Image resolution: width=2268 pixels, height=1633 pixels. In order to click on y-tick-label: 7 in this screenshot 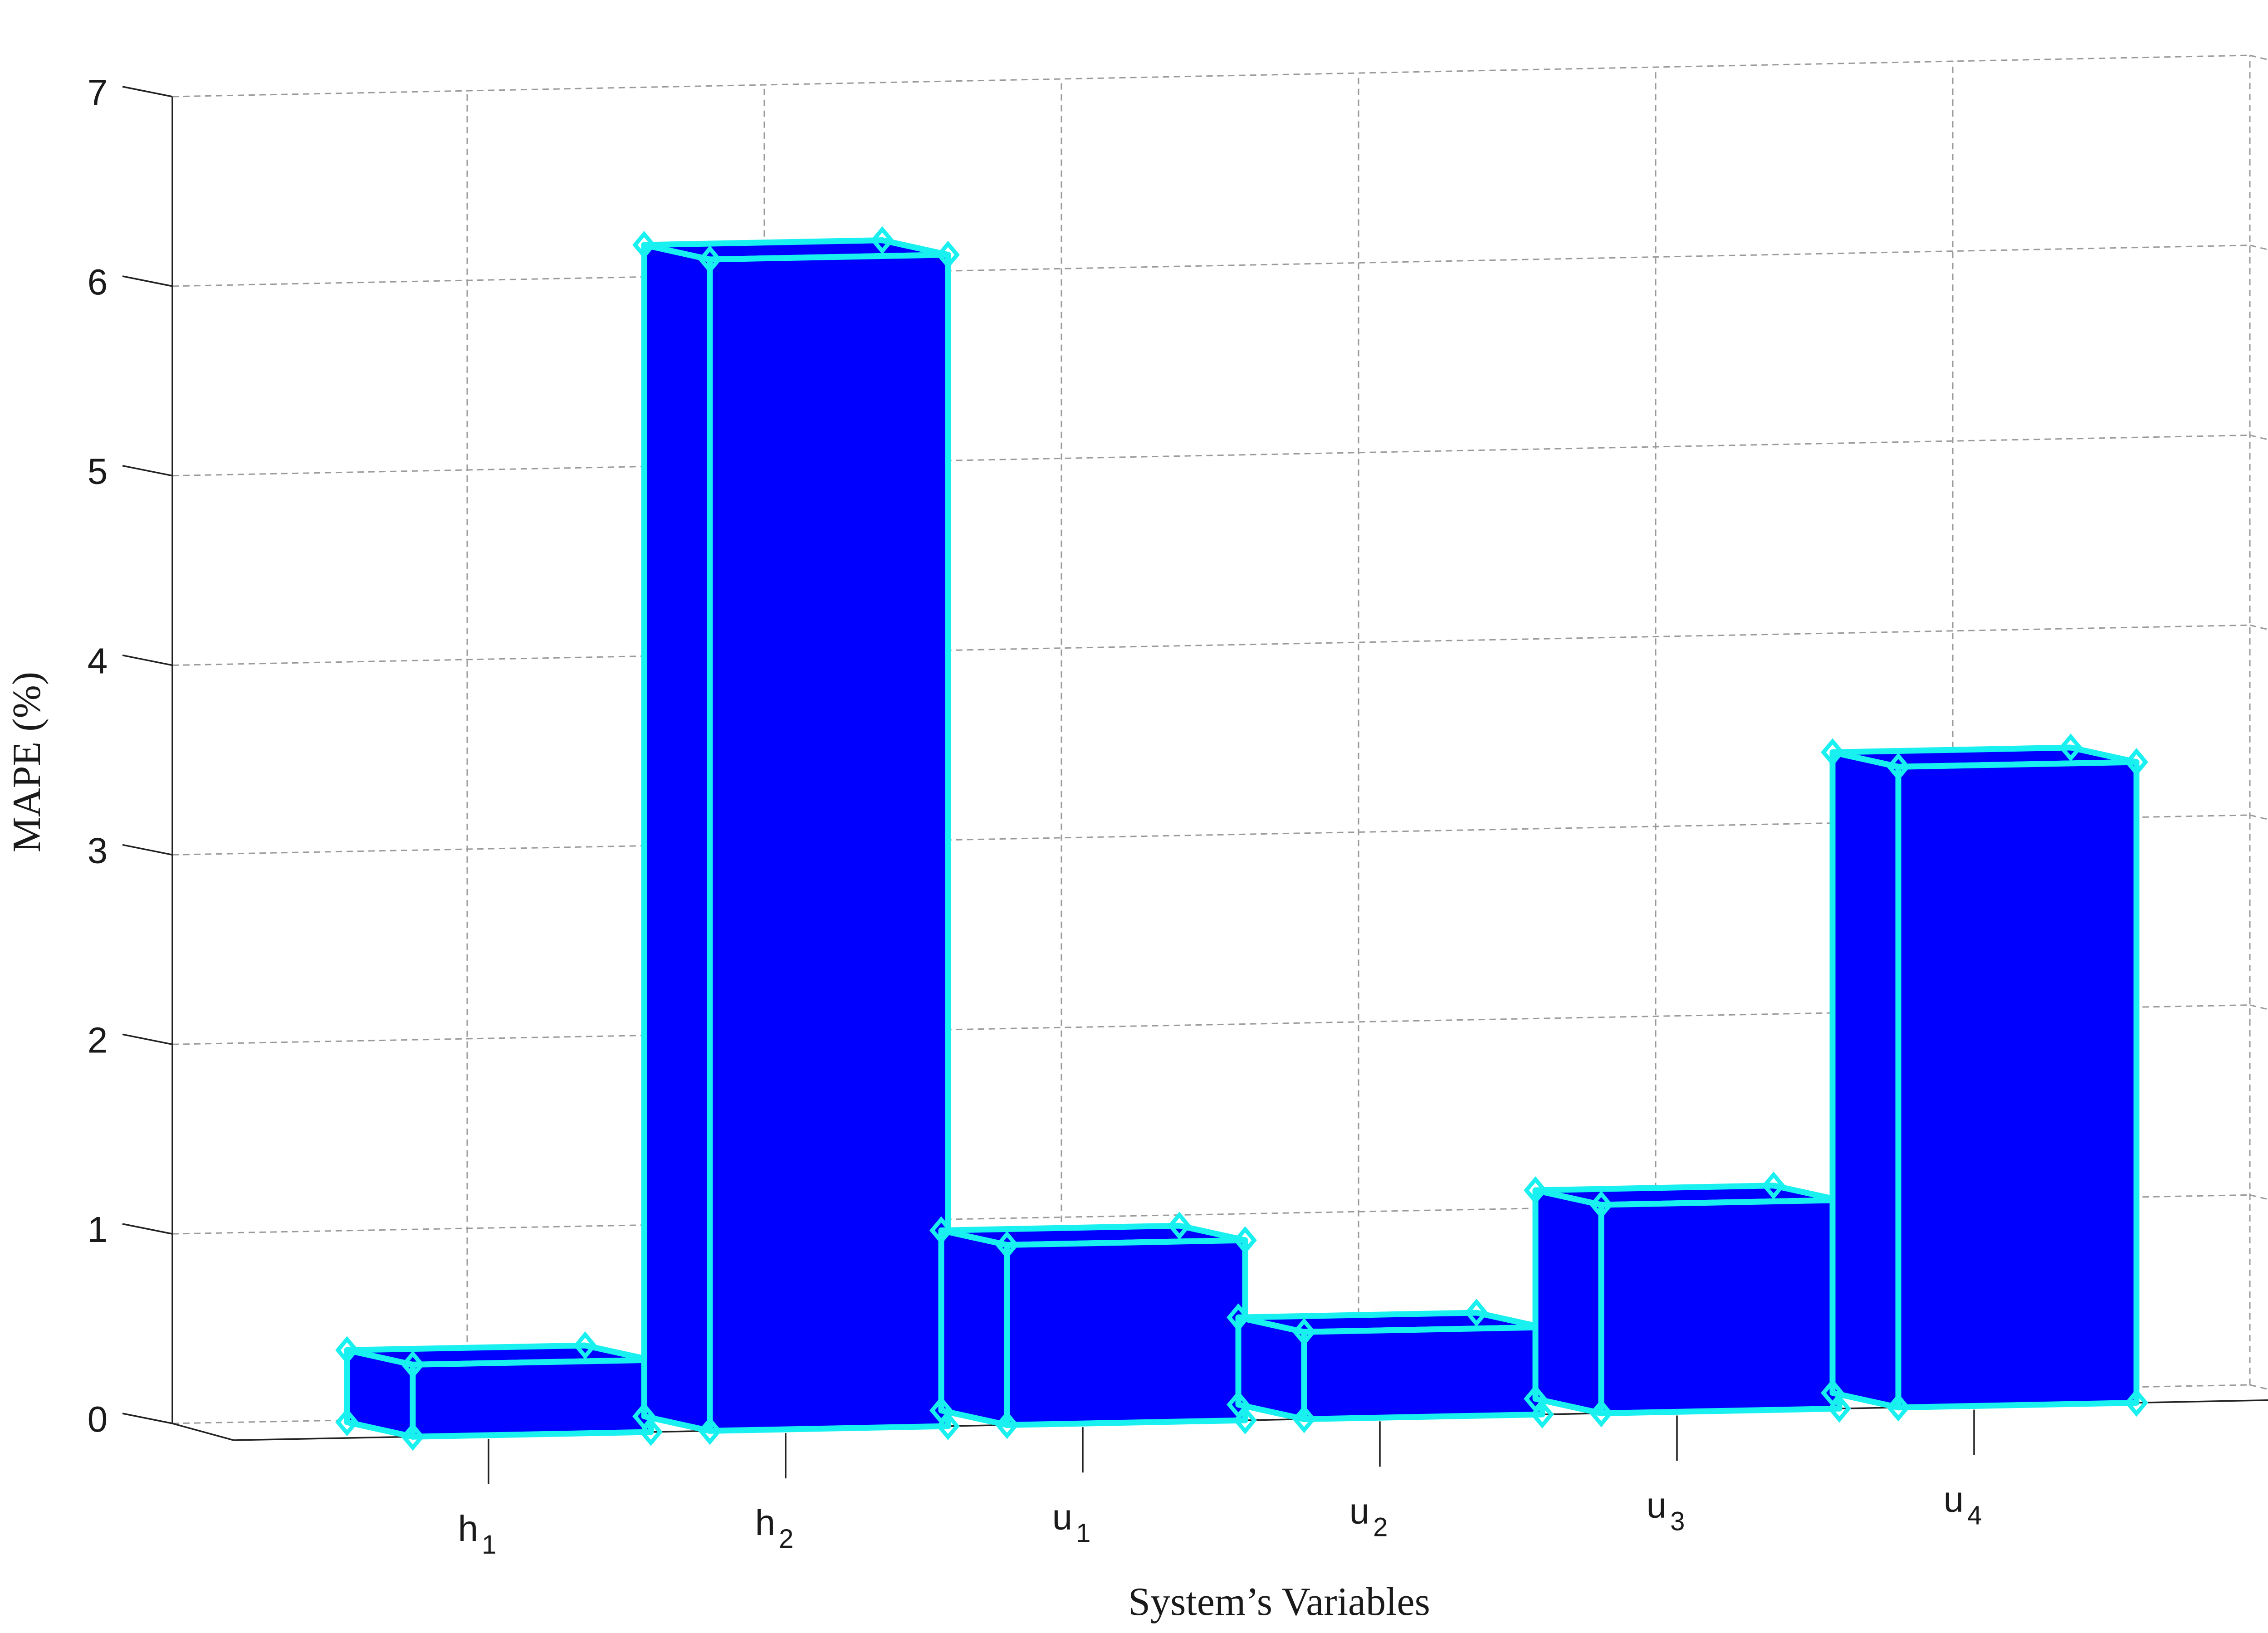, I will do `click(98, 92)`.